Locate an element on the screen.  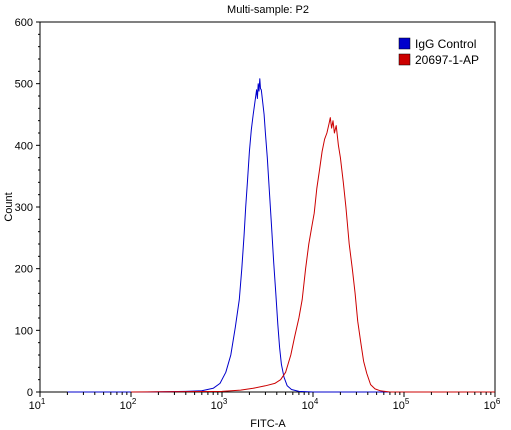
x-tick-label: 10³ is located at coordinates (219, 404).